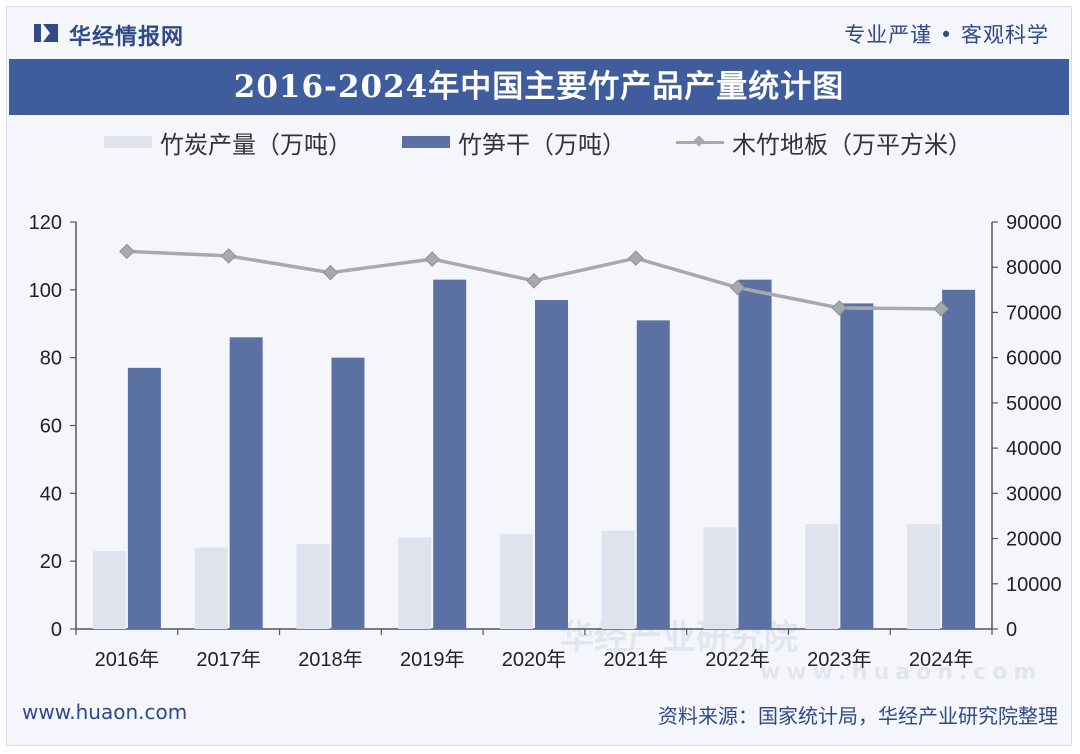  I want to click on right-tick-label: 20000, so click(1034, 540).